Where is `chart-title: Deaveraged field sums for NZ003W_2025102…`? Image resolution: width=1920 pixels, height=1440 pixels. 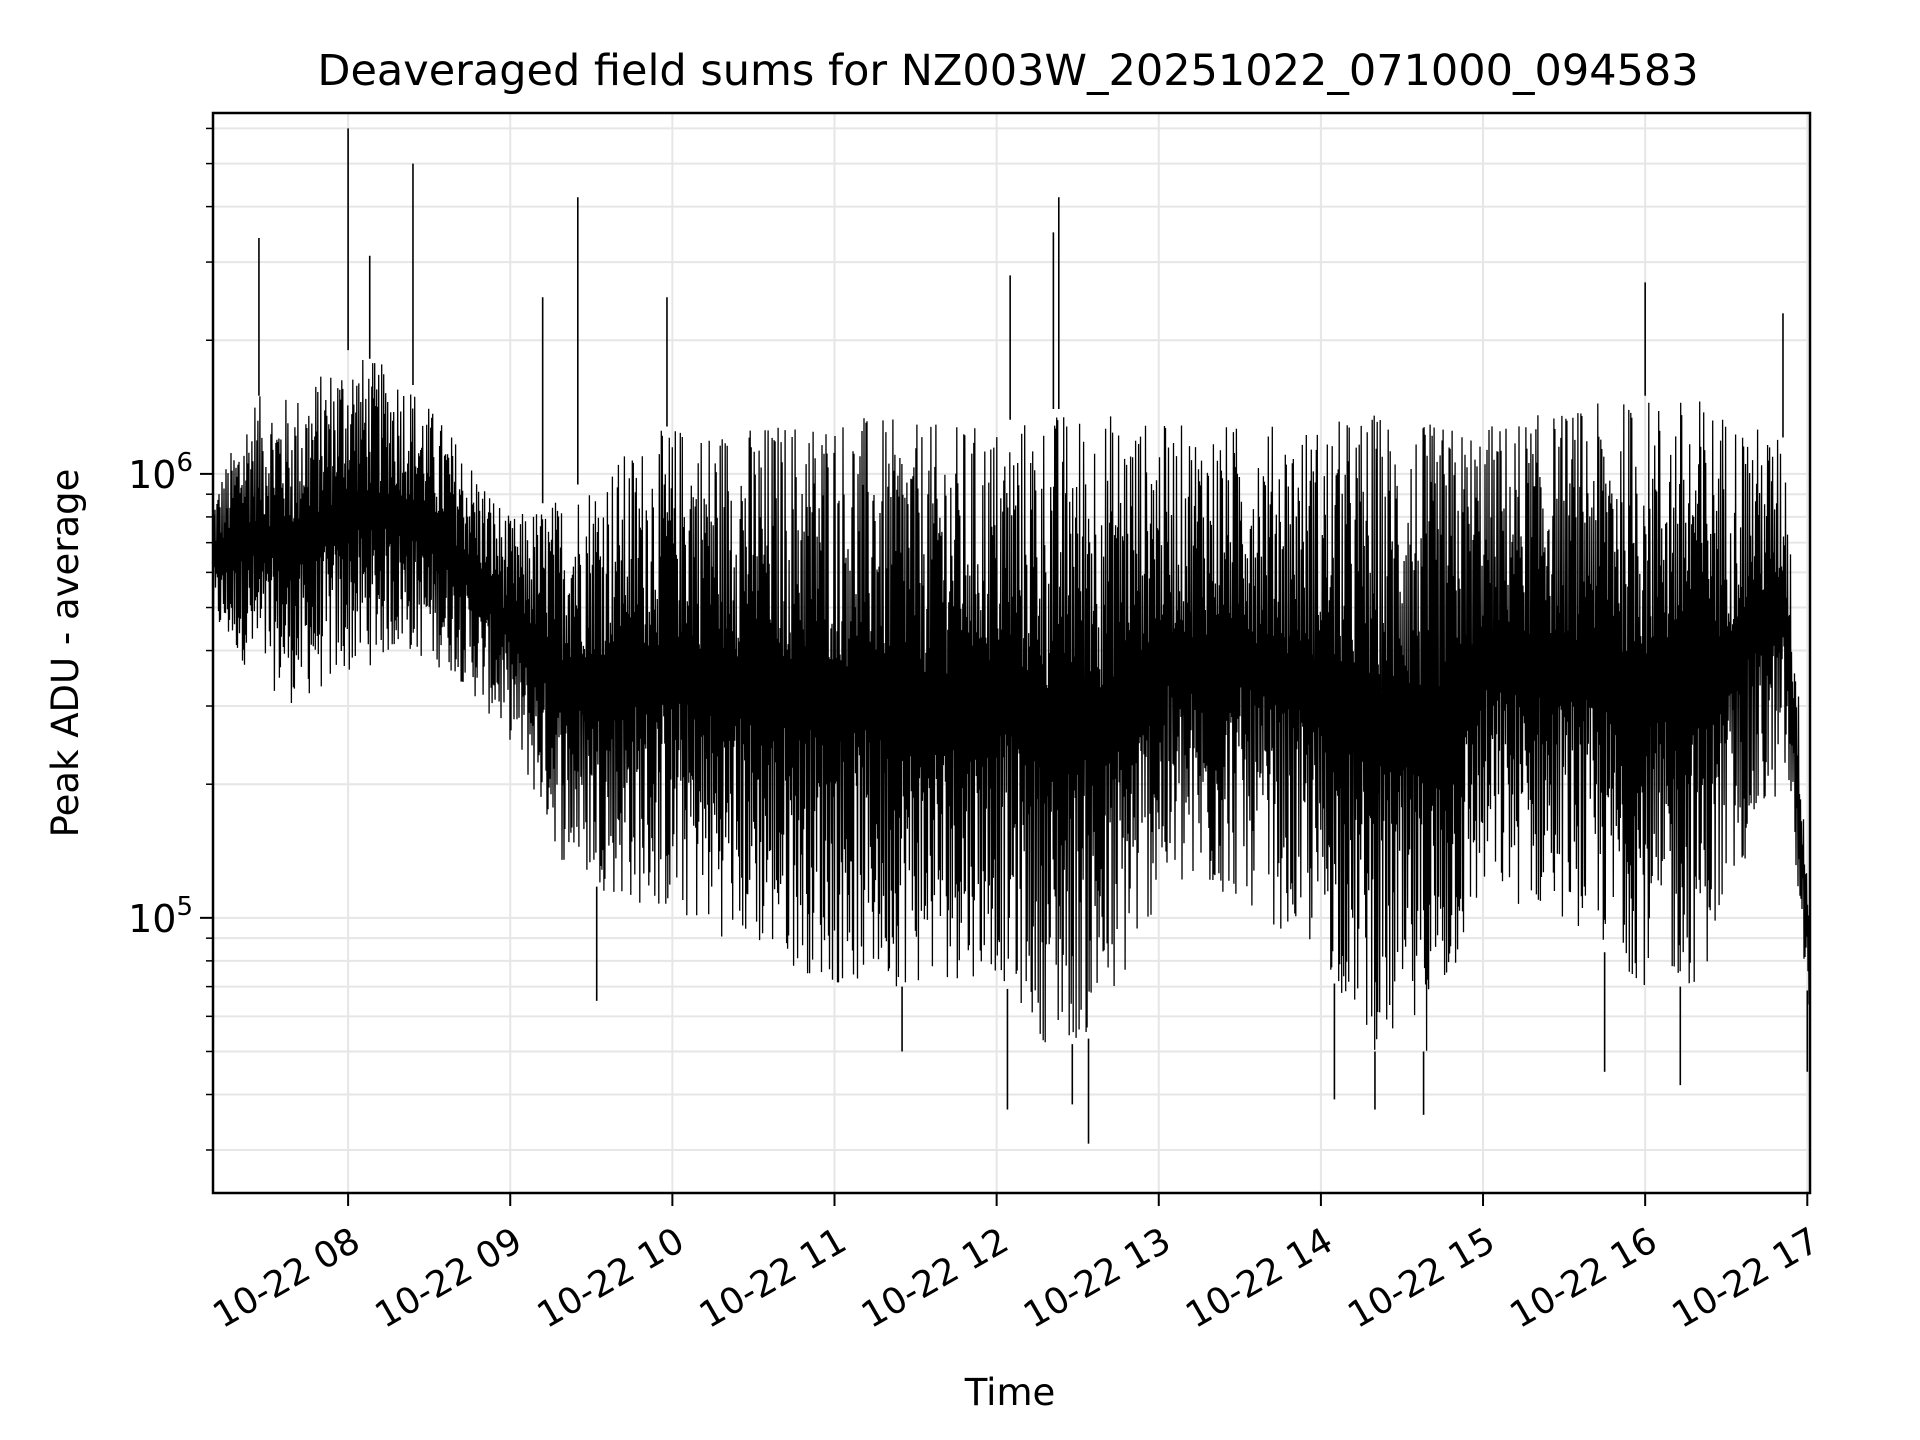
chart-title: Deaveraged field sums for NZ003W_2025102… is located at coordinates (1007, 71).